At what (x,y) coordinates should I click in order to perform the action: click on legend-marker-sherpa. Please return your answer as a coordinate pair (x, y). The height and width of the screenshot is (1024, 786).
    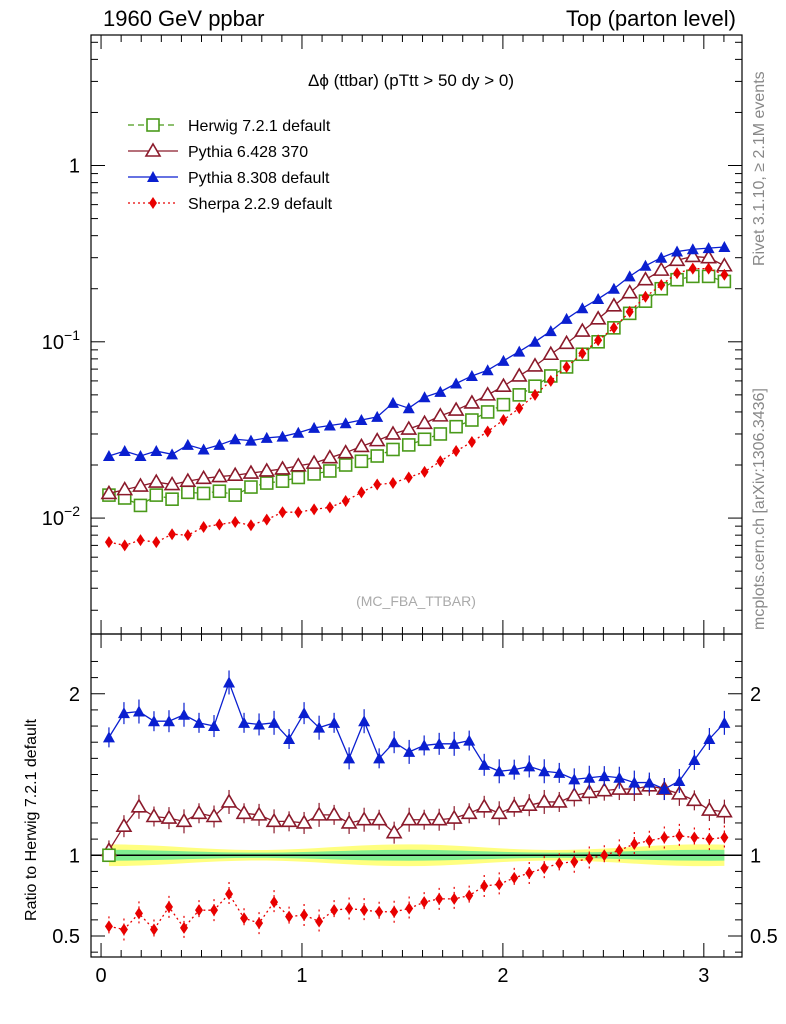
    Looking at the image, I should click on (153, 203).